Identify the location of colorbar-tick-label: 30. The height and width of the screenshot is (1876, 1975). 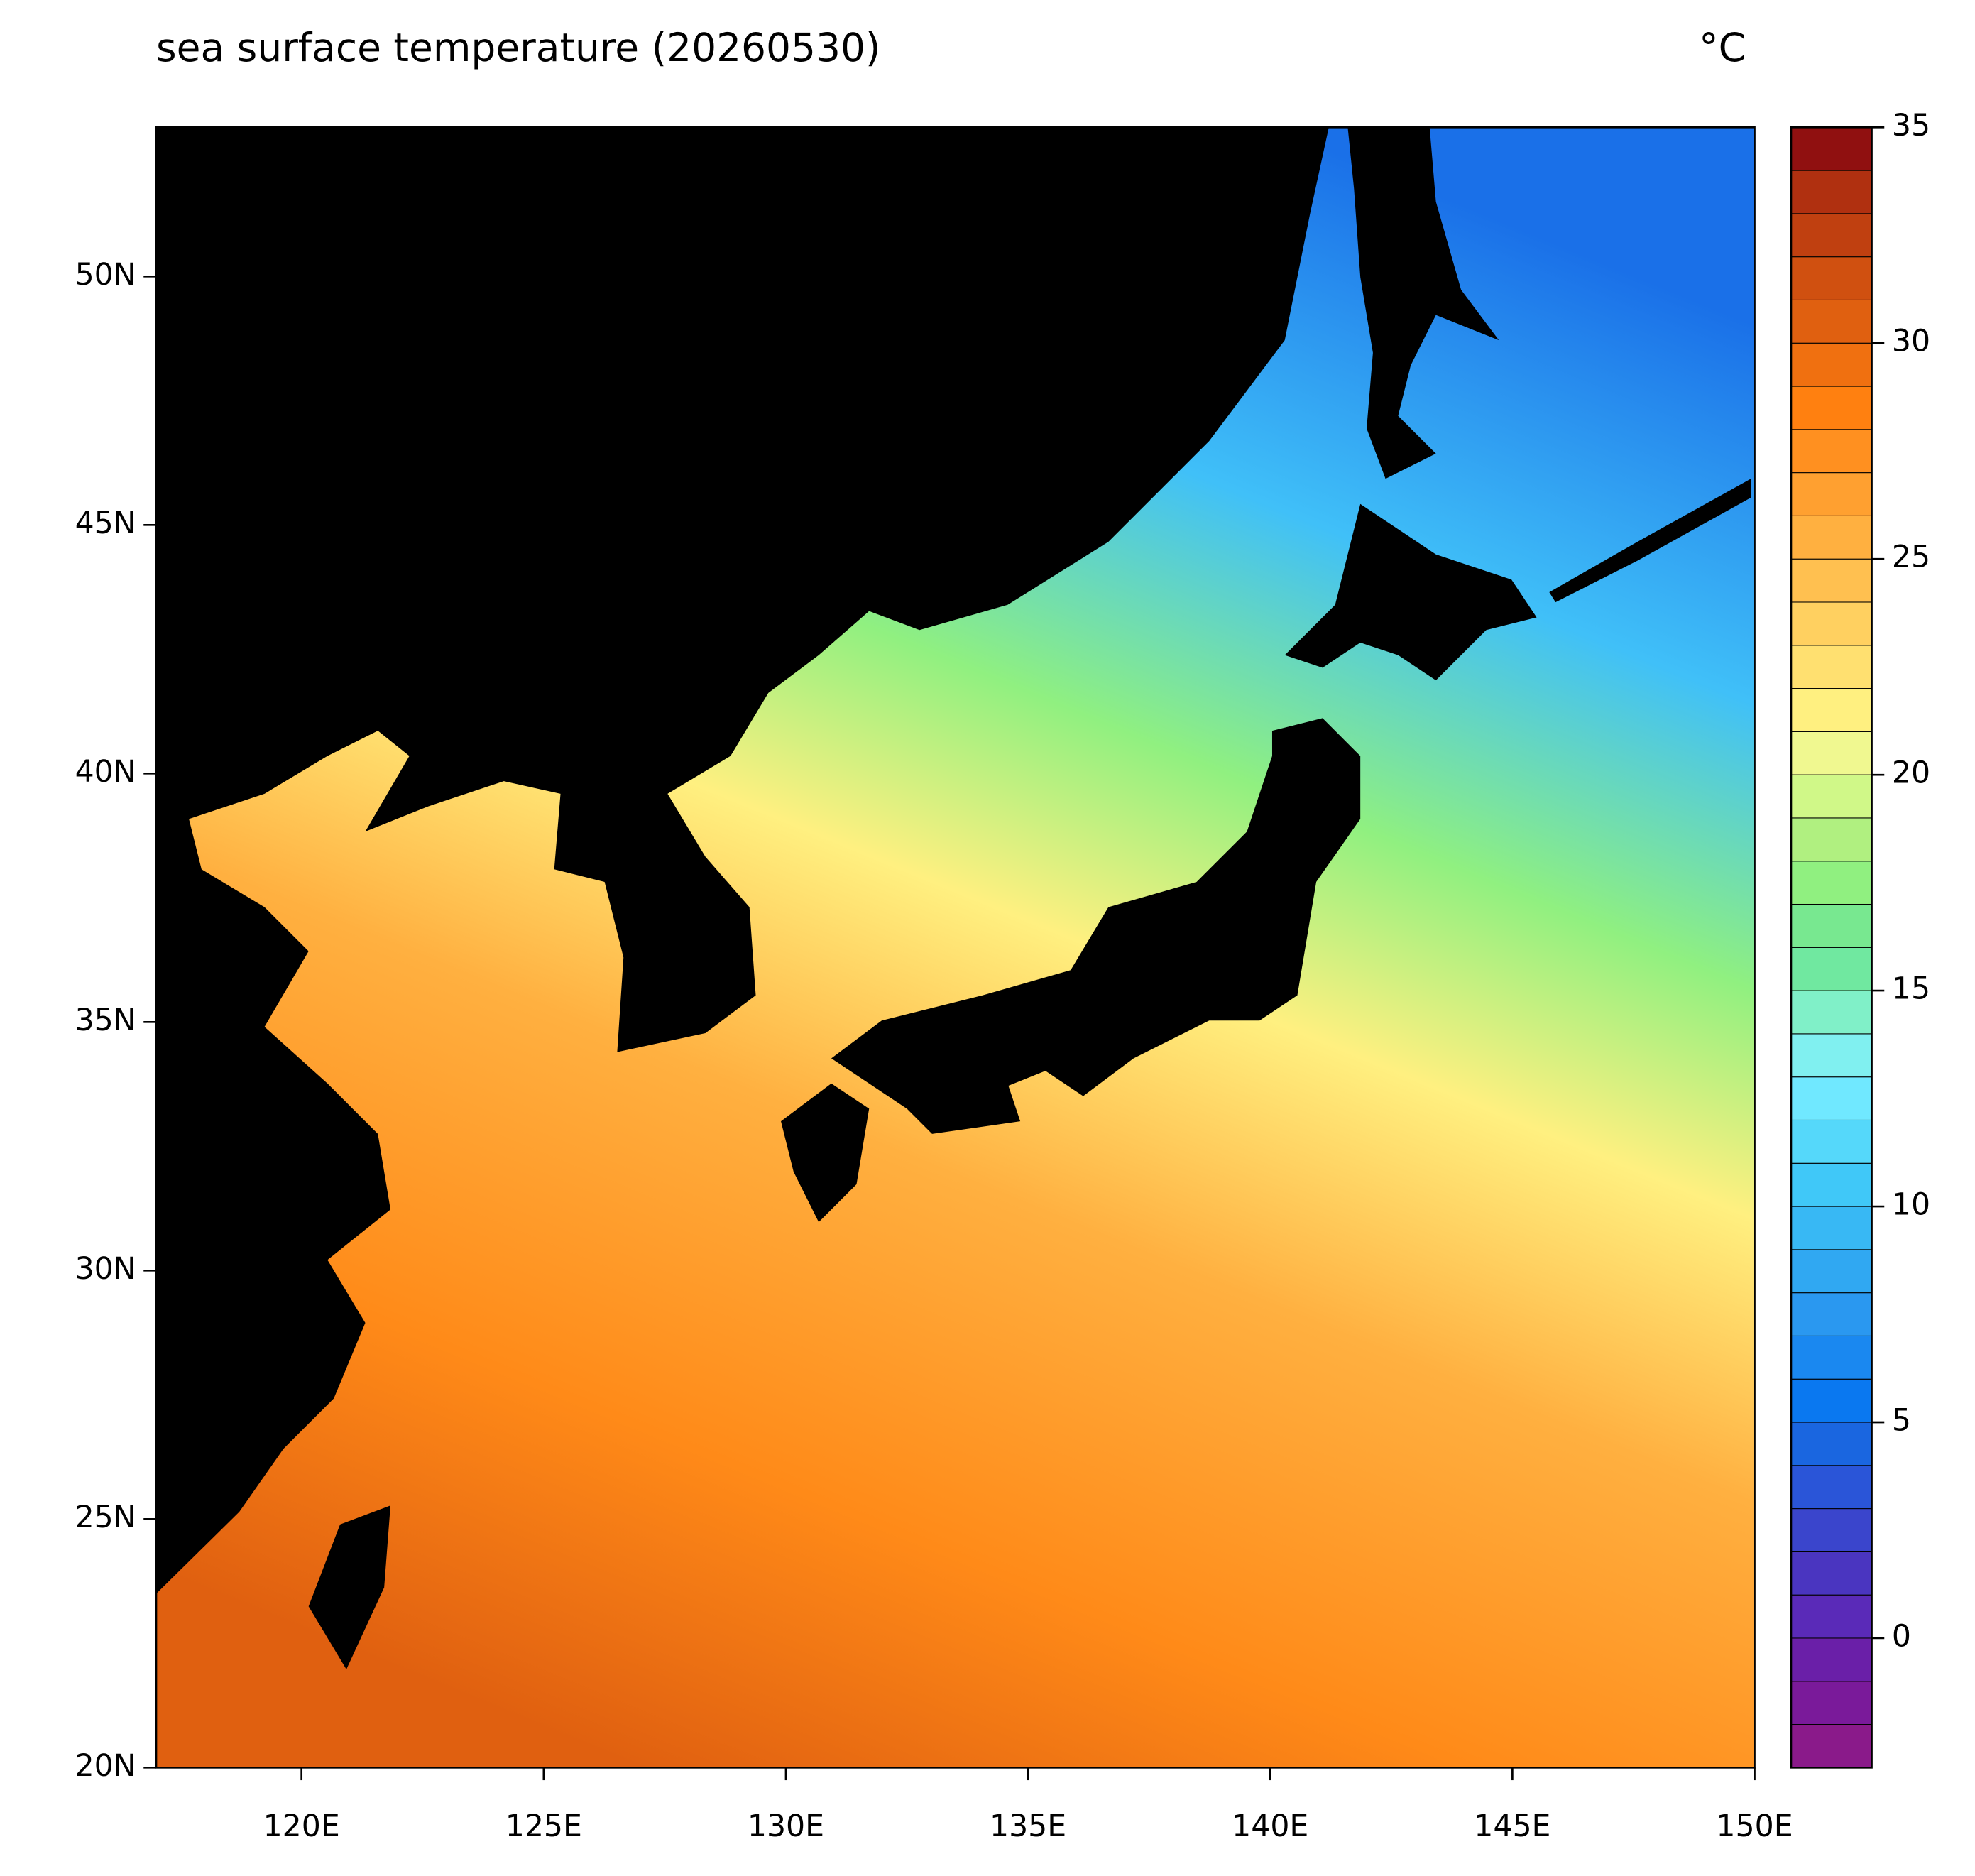
(1911, 341).